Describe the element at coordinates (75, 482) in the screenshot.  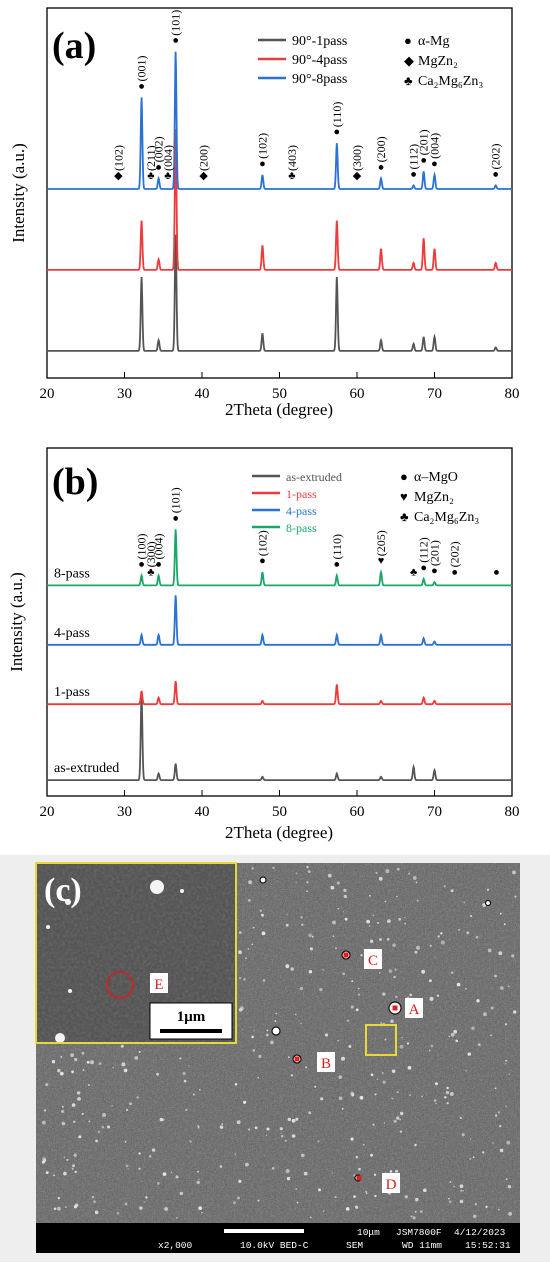
I see `panel-label-b: (b)` at that location.